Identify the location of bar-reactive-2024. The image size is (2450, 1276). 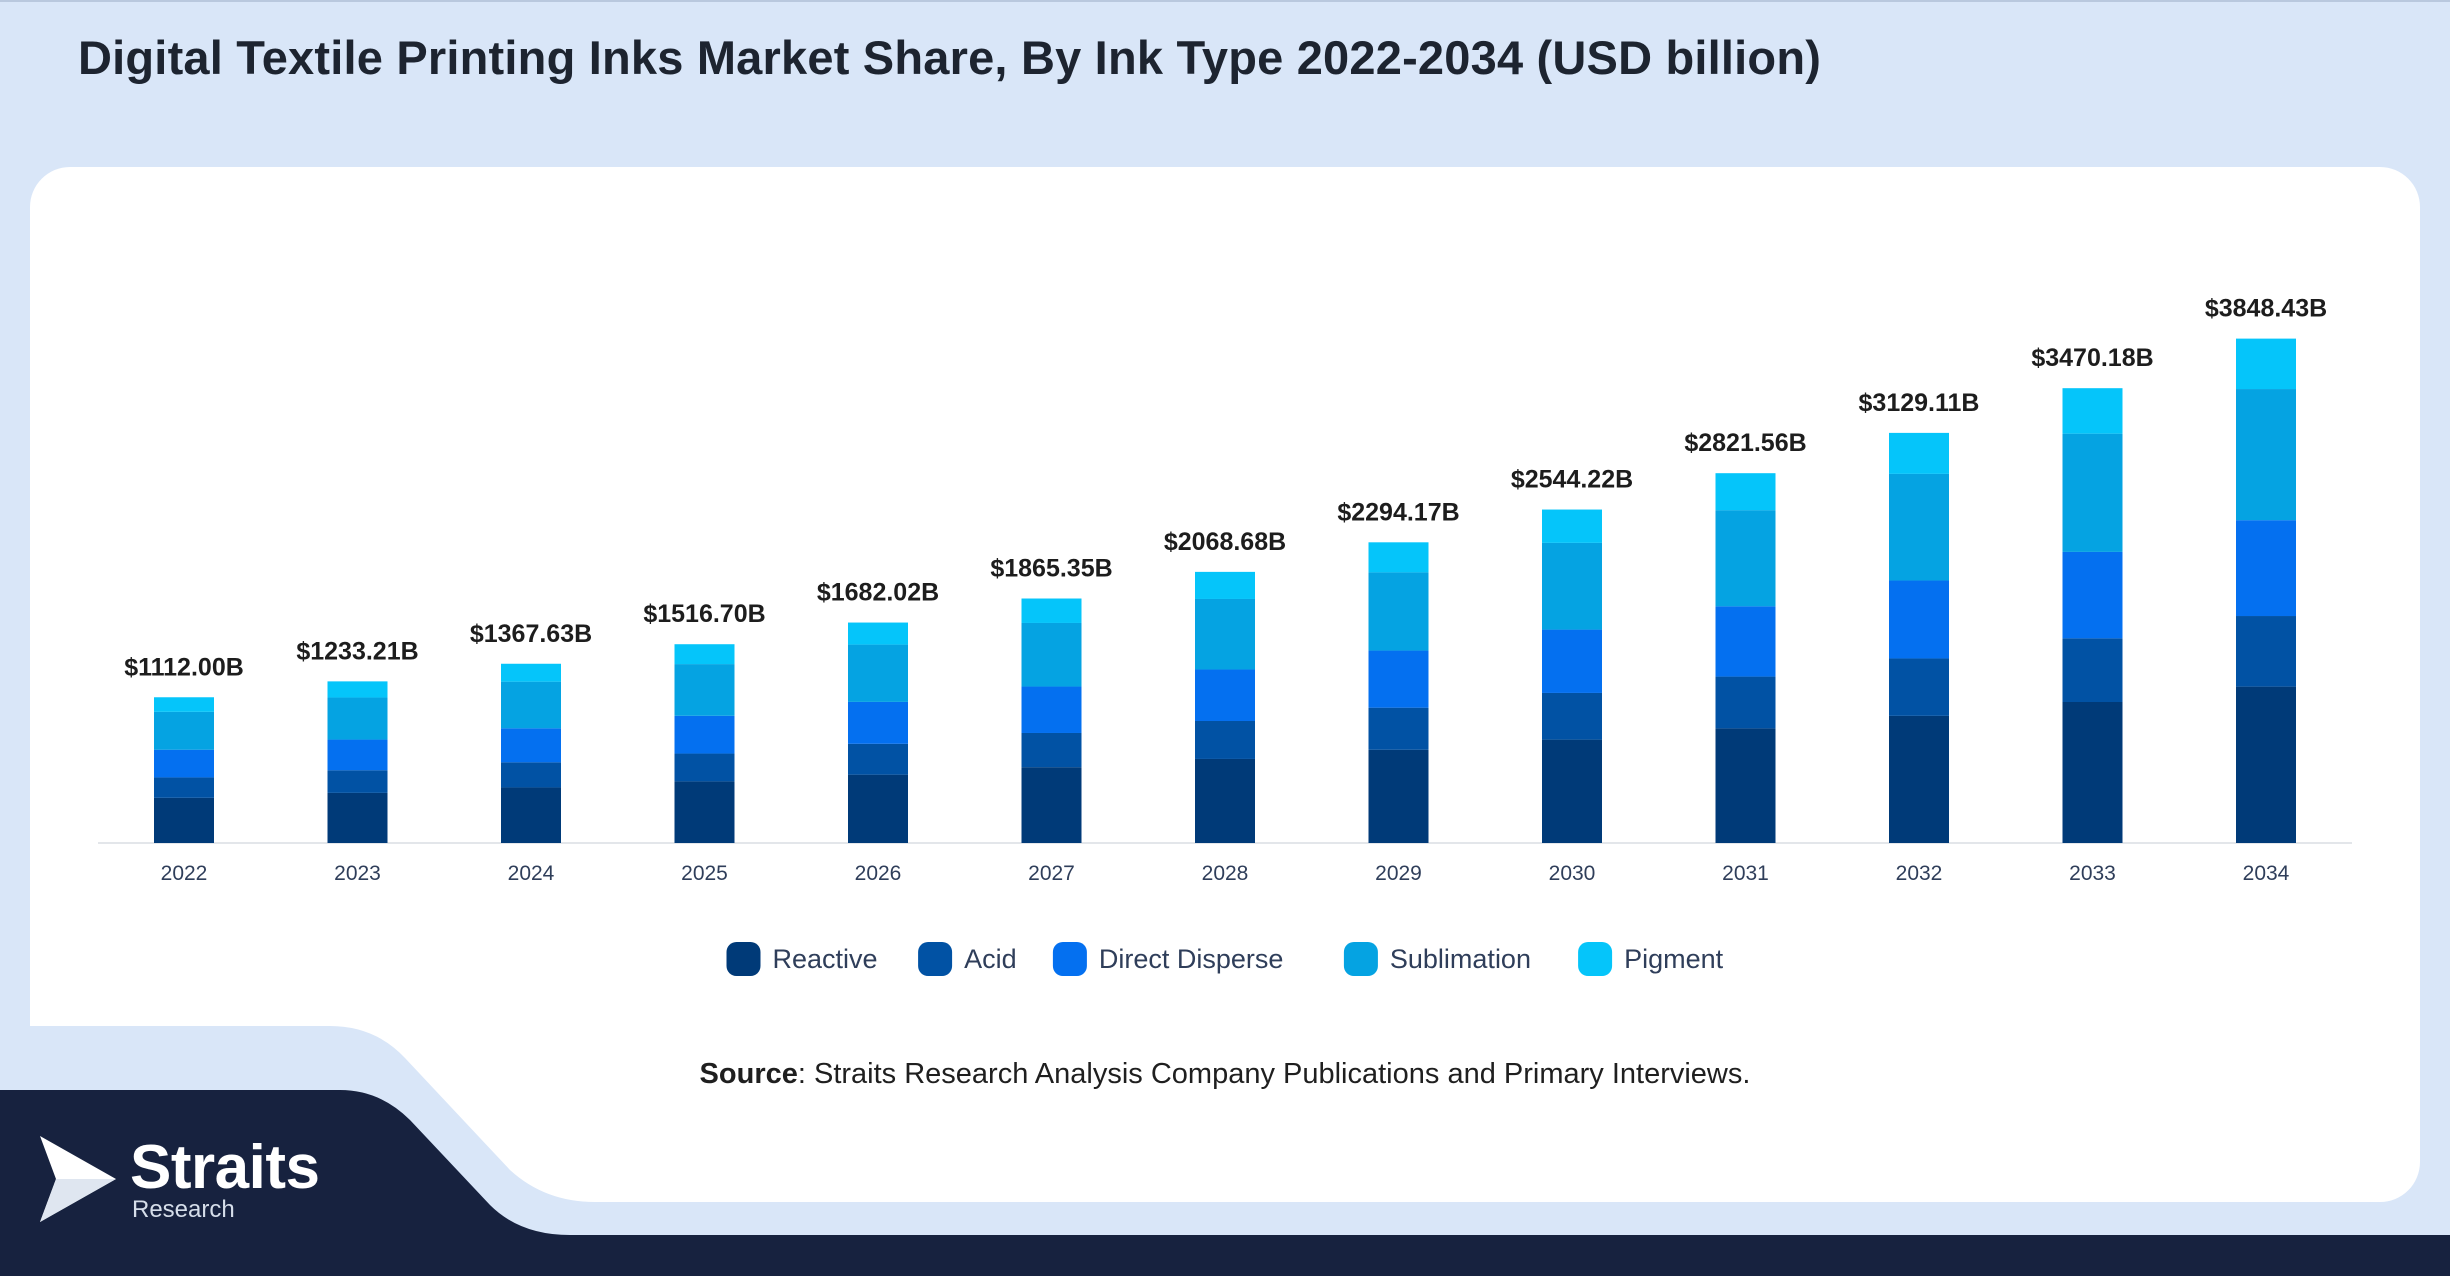
(531, 815).